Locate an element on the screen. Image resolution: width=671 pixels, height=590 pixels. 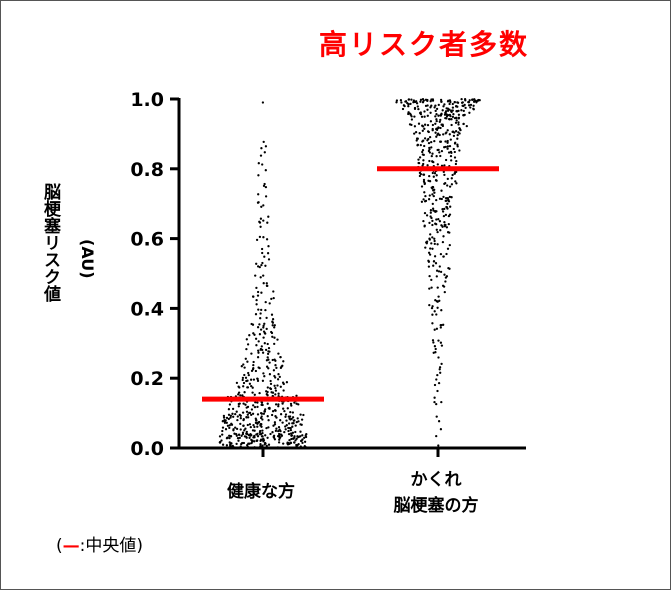
y-tick-label-3: 0.6 is located at coordinates (147, 240).